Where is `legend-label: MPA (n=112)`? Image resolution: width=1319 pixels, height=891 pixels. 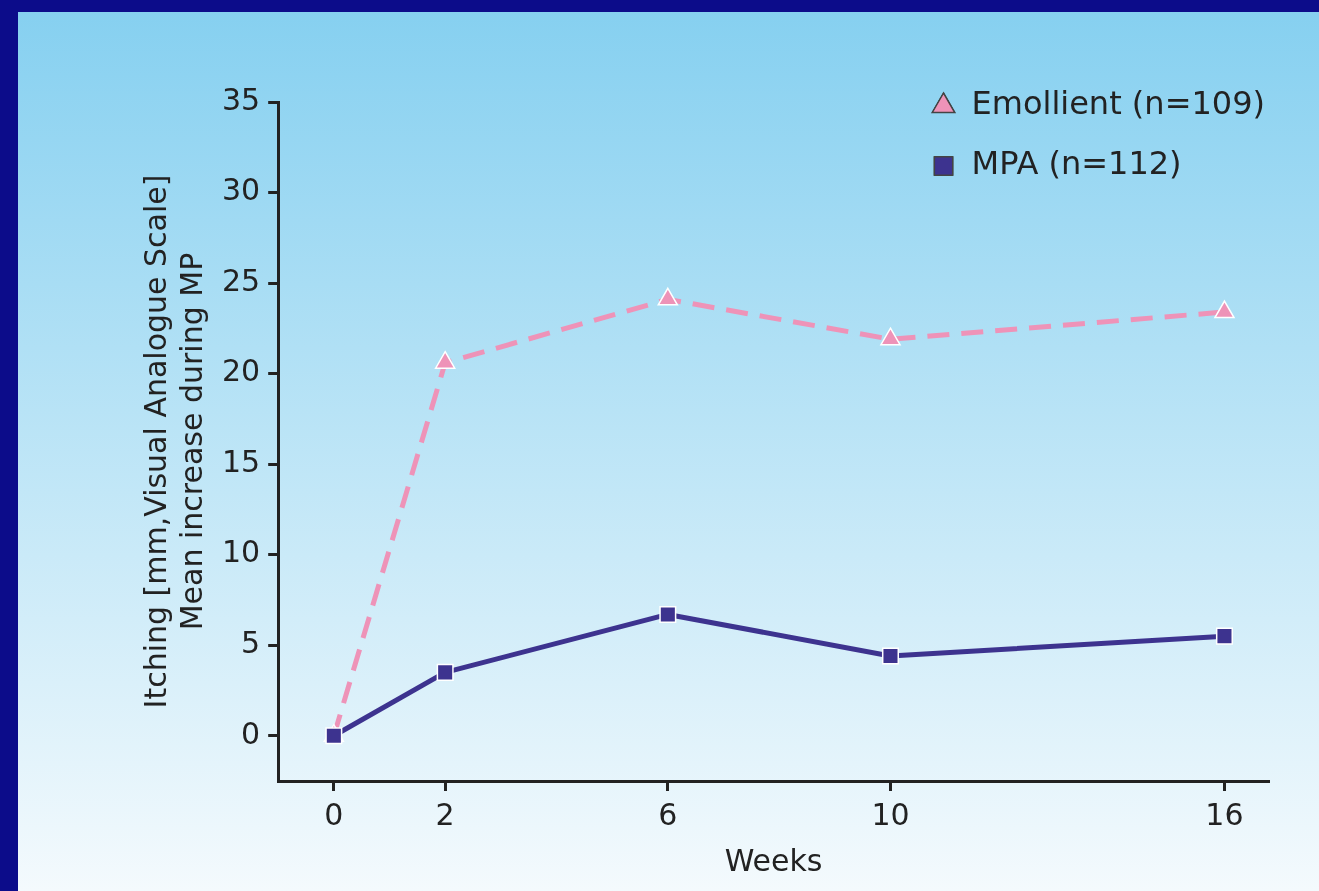
legend-label: MPA (n=112) is located at coordinates (1076, 163).